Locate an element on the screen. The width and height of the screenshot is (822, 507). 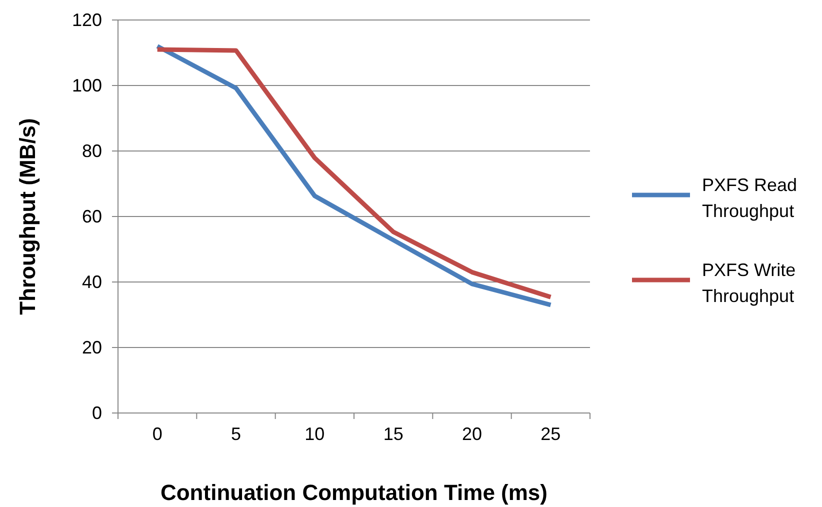
x-tick-label: 15 is located at coordinates (393, 434).